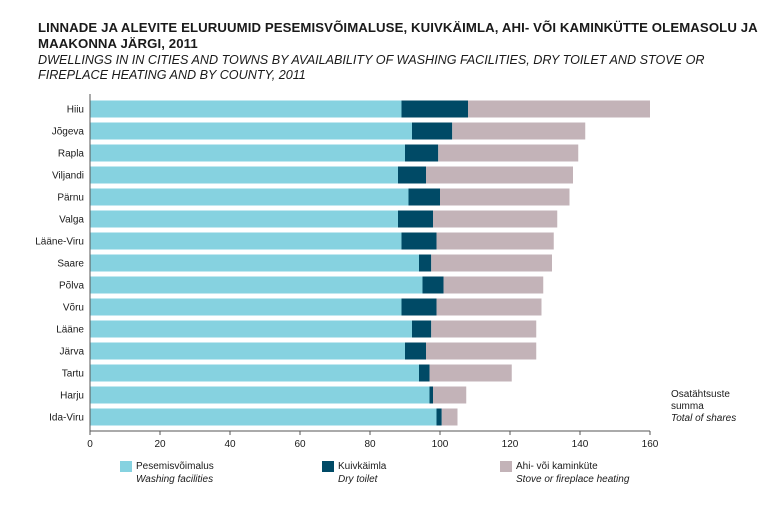 The width and height of the screenshot is (768, 511). Describe the element at coordinates (580, 444) in the screenshot. I see `x-tick-label-140: 140` at that location.